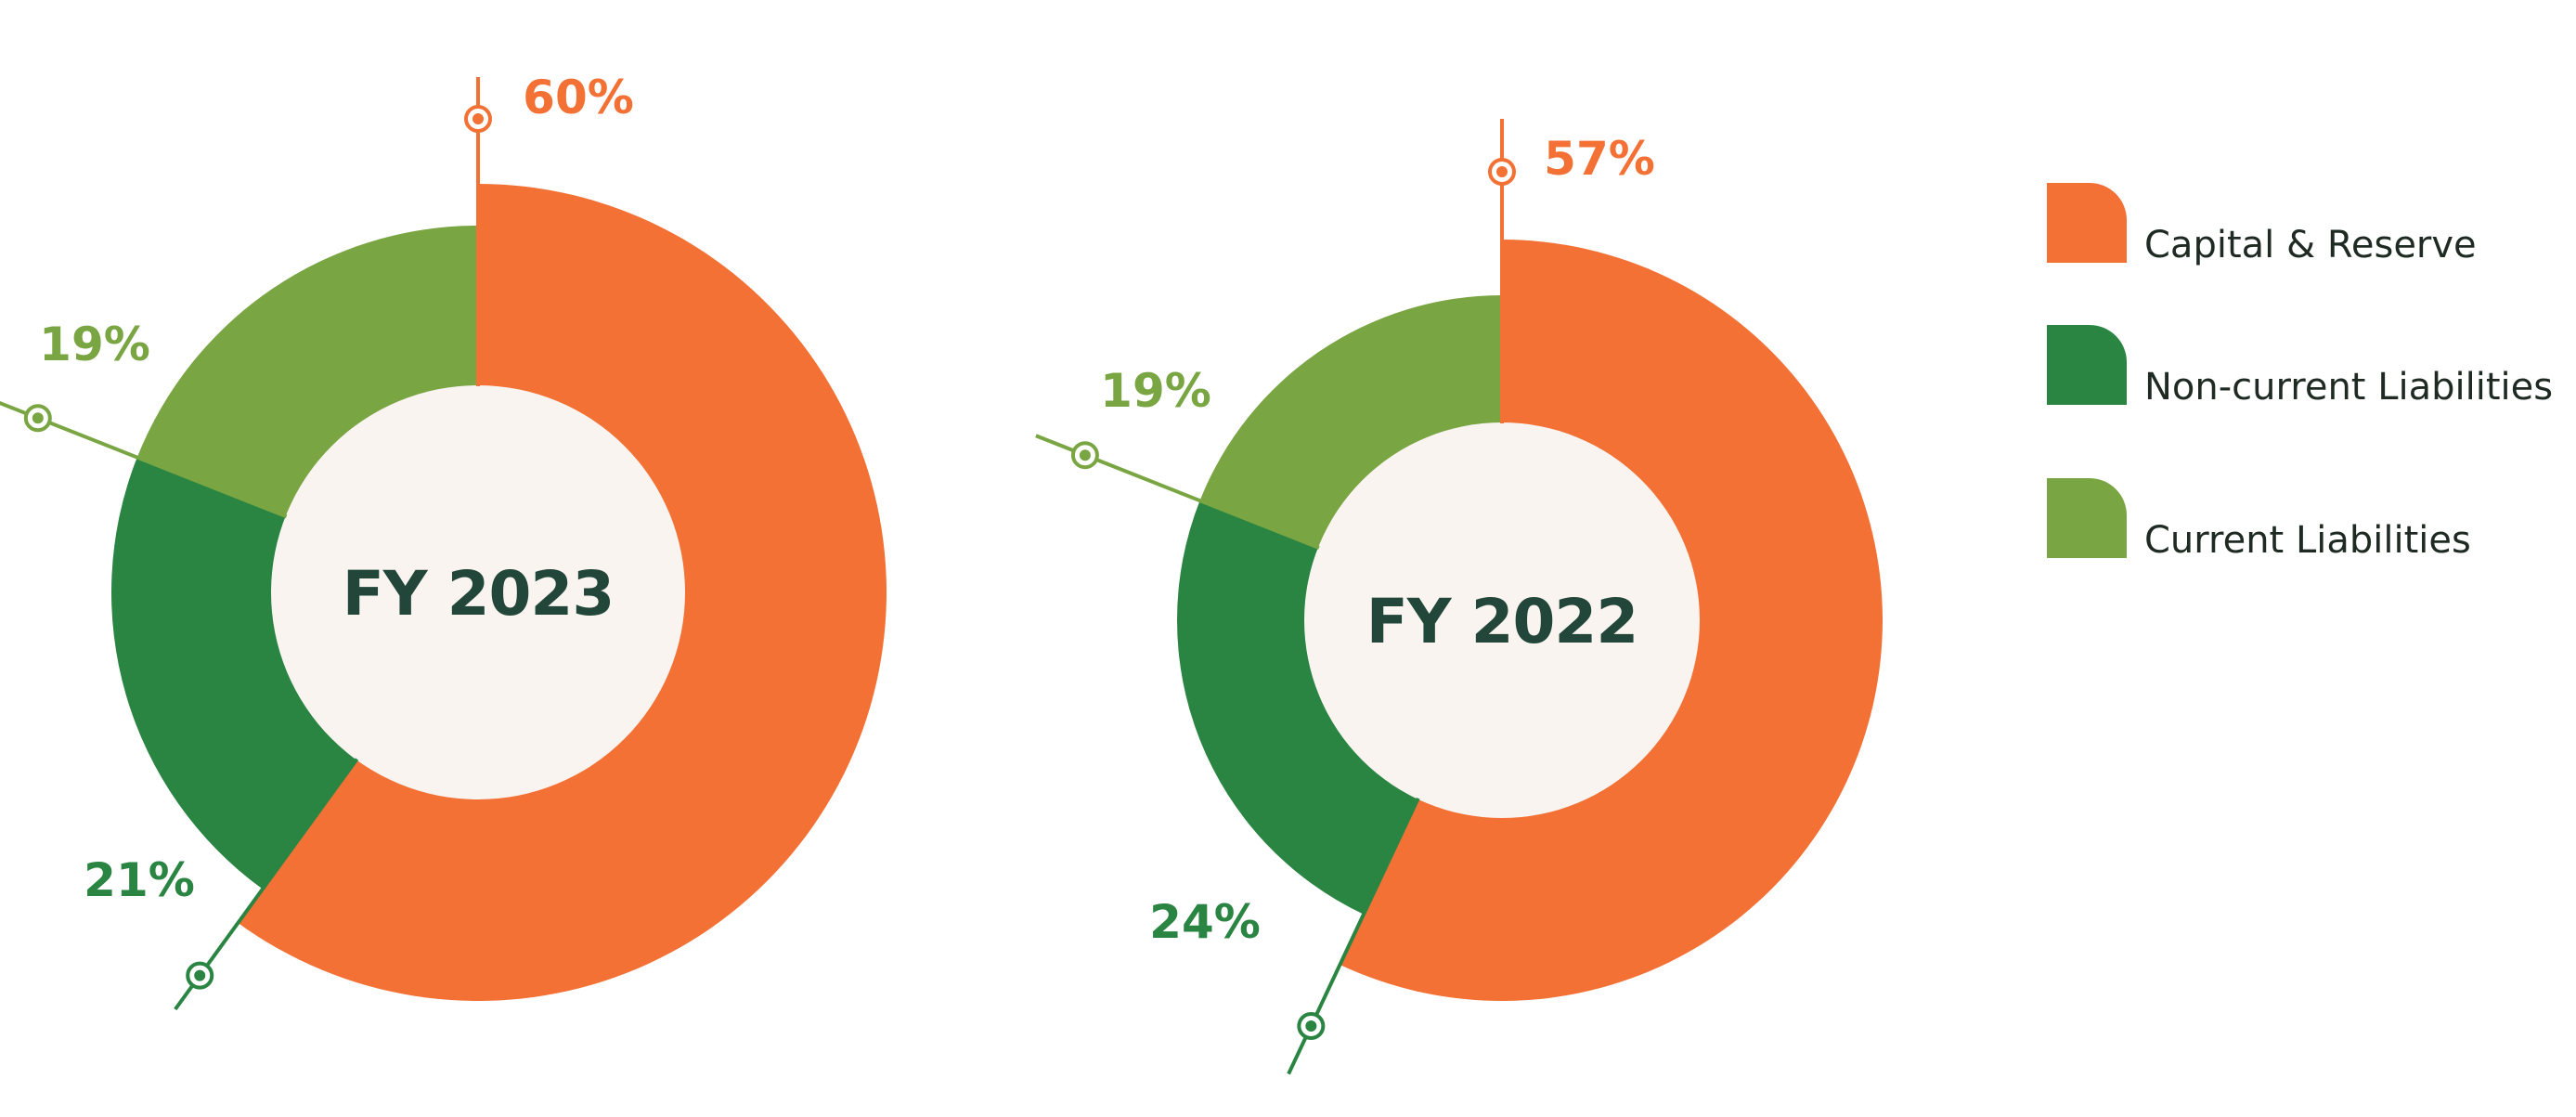  Describe the element at coordinates (2307, 540) in the screenshot. I see `legend-label-current-liabilities: Current Liabilities` at that location.